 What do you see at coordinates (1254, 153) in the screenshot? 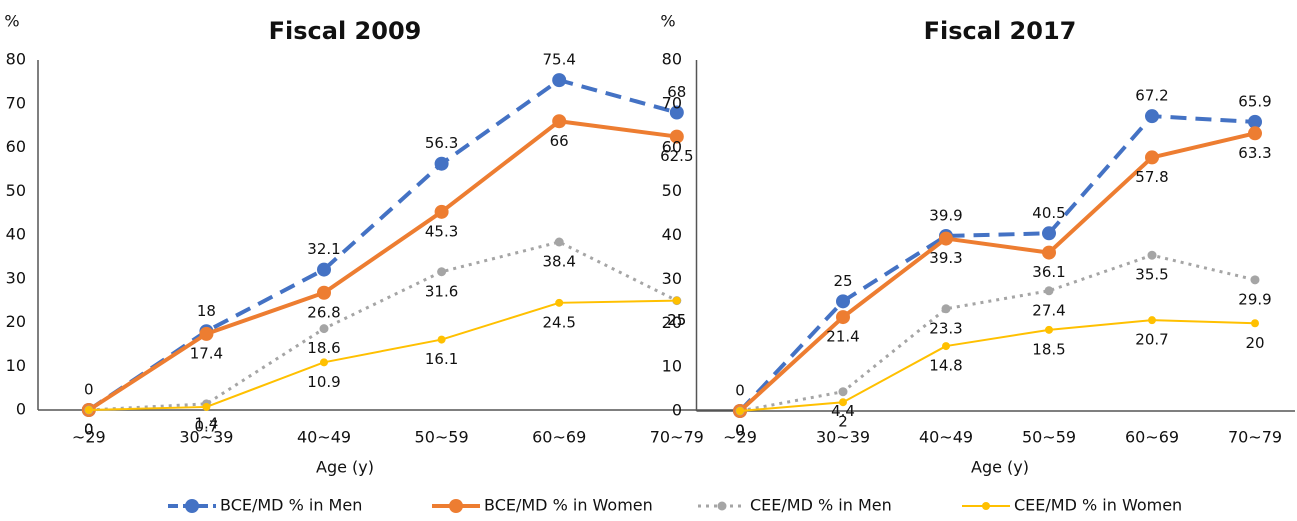
I see `data-label: 63.3` at bounding box center [1254, 153].